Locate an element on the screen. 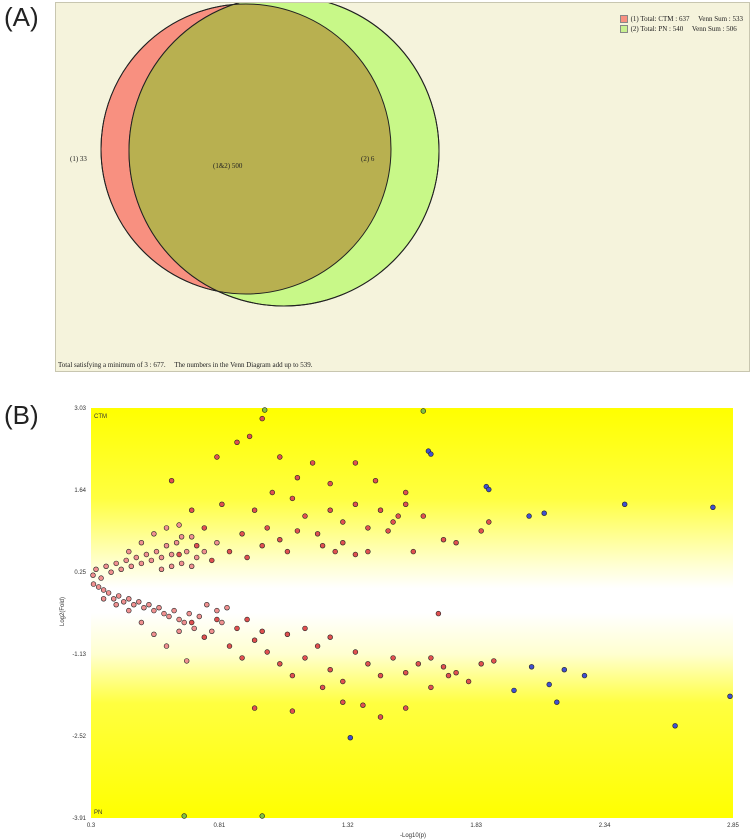 This screenshot has width=753, height=840. top-group-tag: CTM is located at coordinates (100, 417).